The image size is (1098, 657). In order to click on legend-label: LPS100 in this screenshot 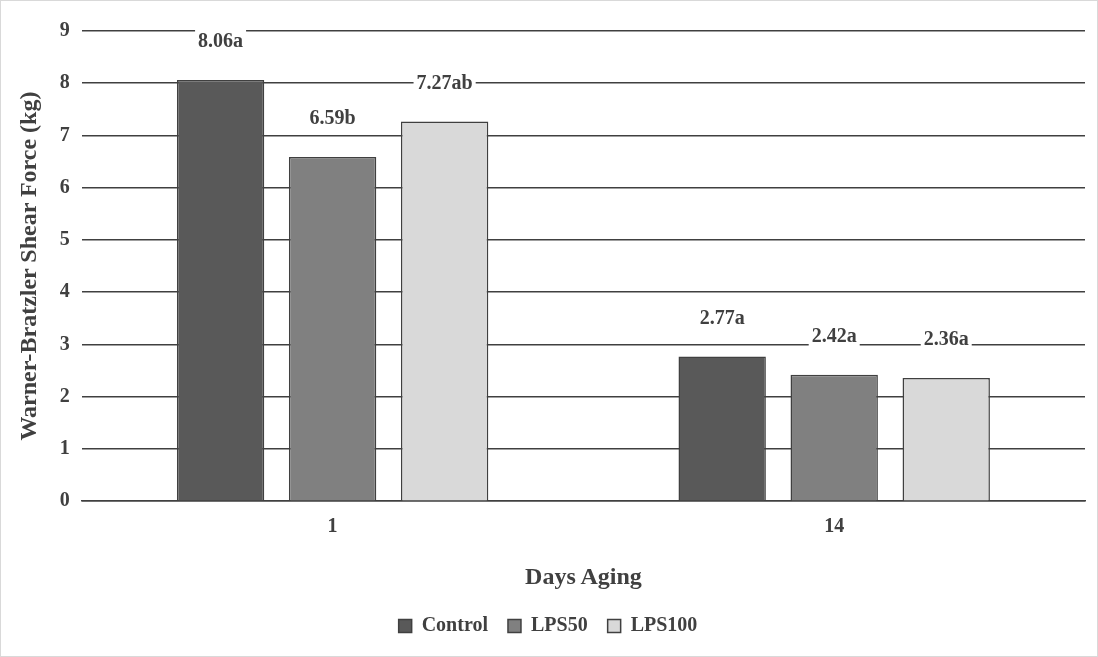, I will do `click(664, 624)`.